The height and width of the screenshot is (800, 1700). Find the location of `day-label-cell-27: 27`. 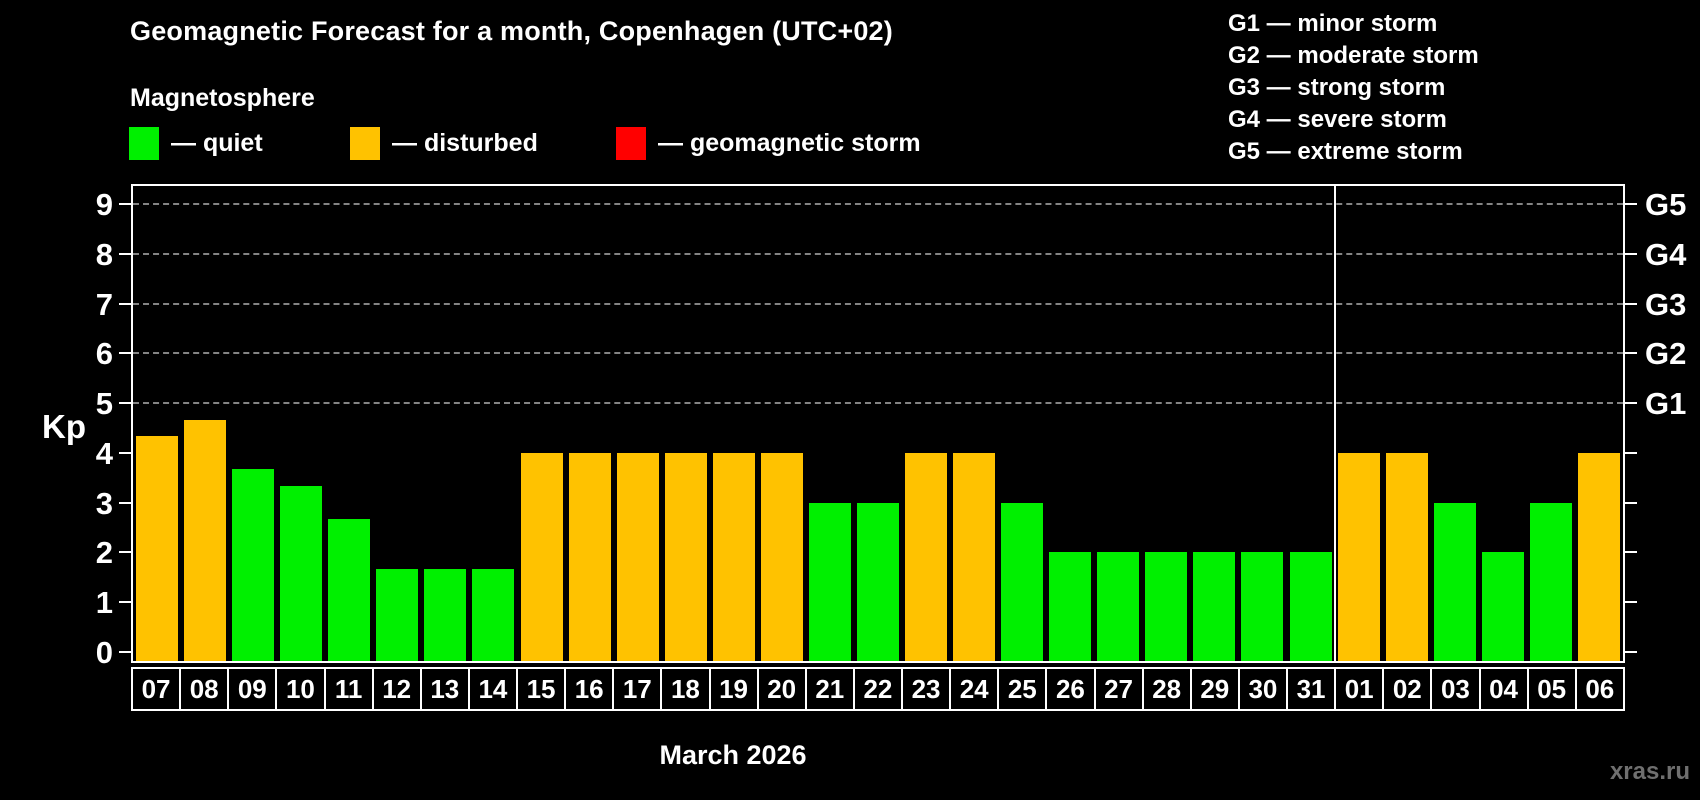

day-label-cell-27: 27 is located at coordinates (1120, 689).